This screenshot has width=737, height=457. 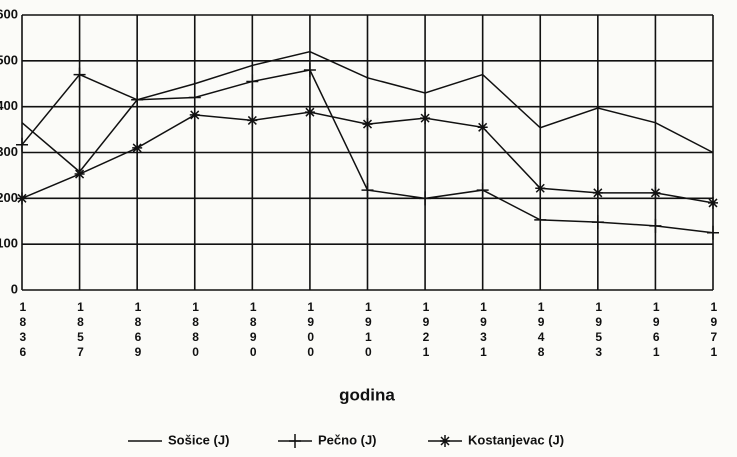 What do you see at coordinates (516, 439) in the screenshot?
I see `legend-label: Kostanjevac (J)` at bounding box center [516, 439].